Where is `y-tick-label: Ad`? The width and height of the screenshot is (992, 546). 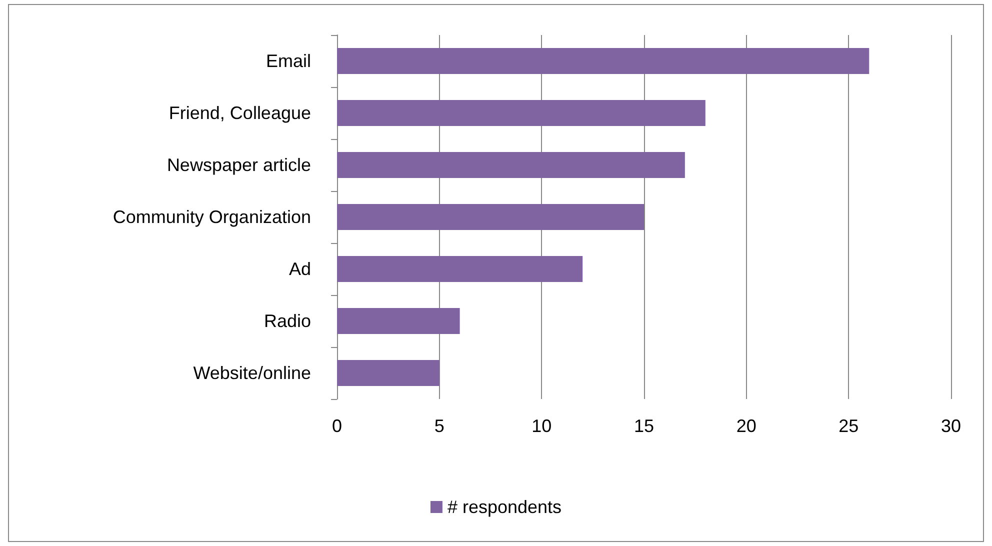 y-tick-label: Ad is located at coordinates (299, 269).